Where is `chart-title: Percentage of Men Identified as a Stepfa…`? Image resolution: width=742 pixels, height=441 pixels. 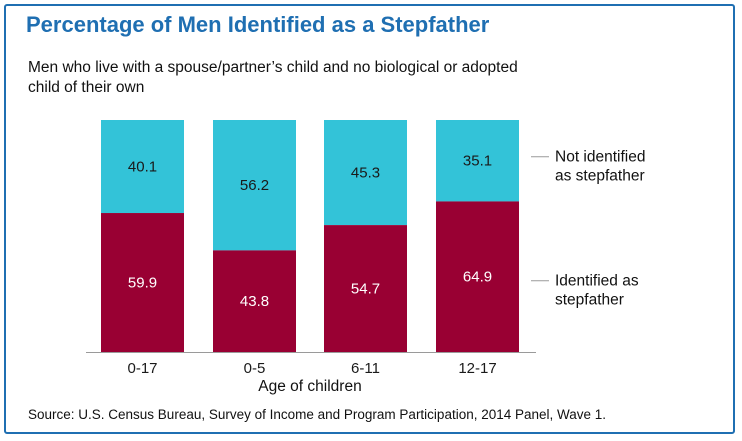
chart-title: Percentage of Men Identified as a Stepfa… is located at coordinates (258, 24).